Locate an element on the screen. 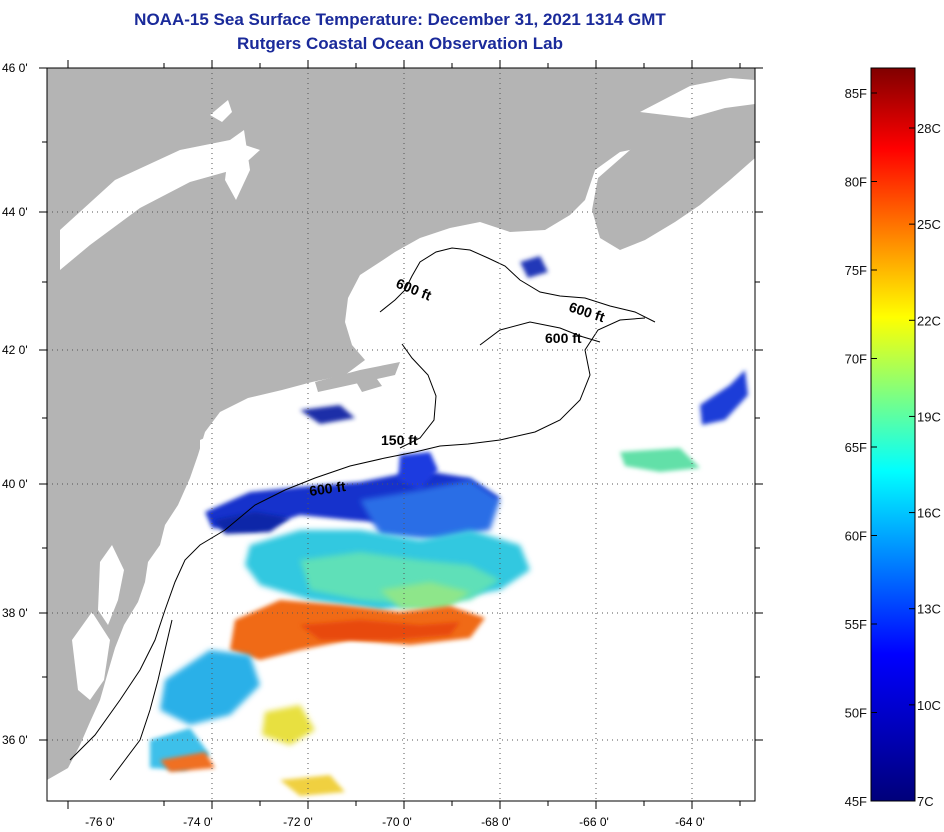 Image resolution: width=944 pixels, height=832 pixels. colorbar-f-label: 80F is located at coordinates (856, 182).